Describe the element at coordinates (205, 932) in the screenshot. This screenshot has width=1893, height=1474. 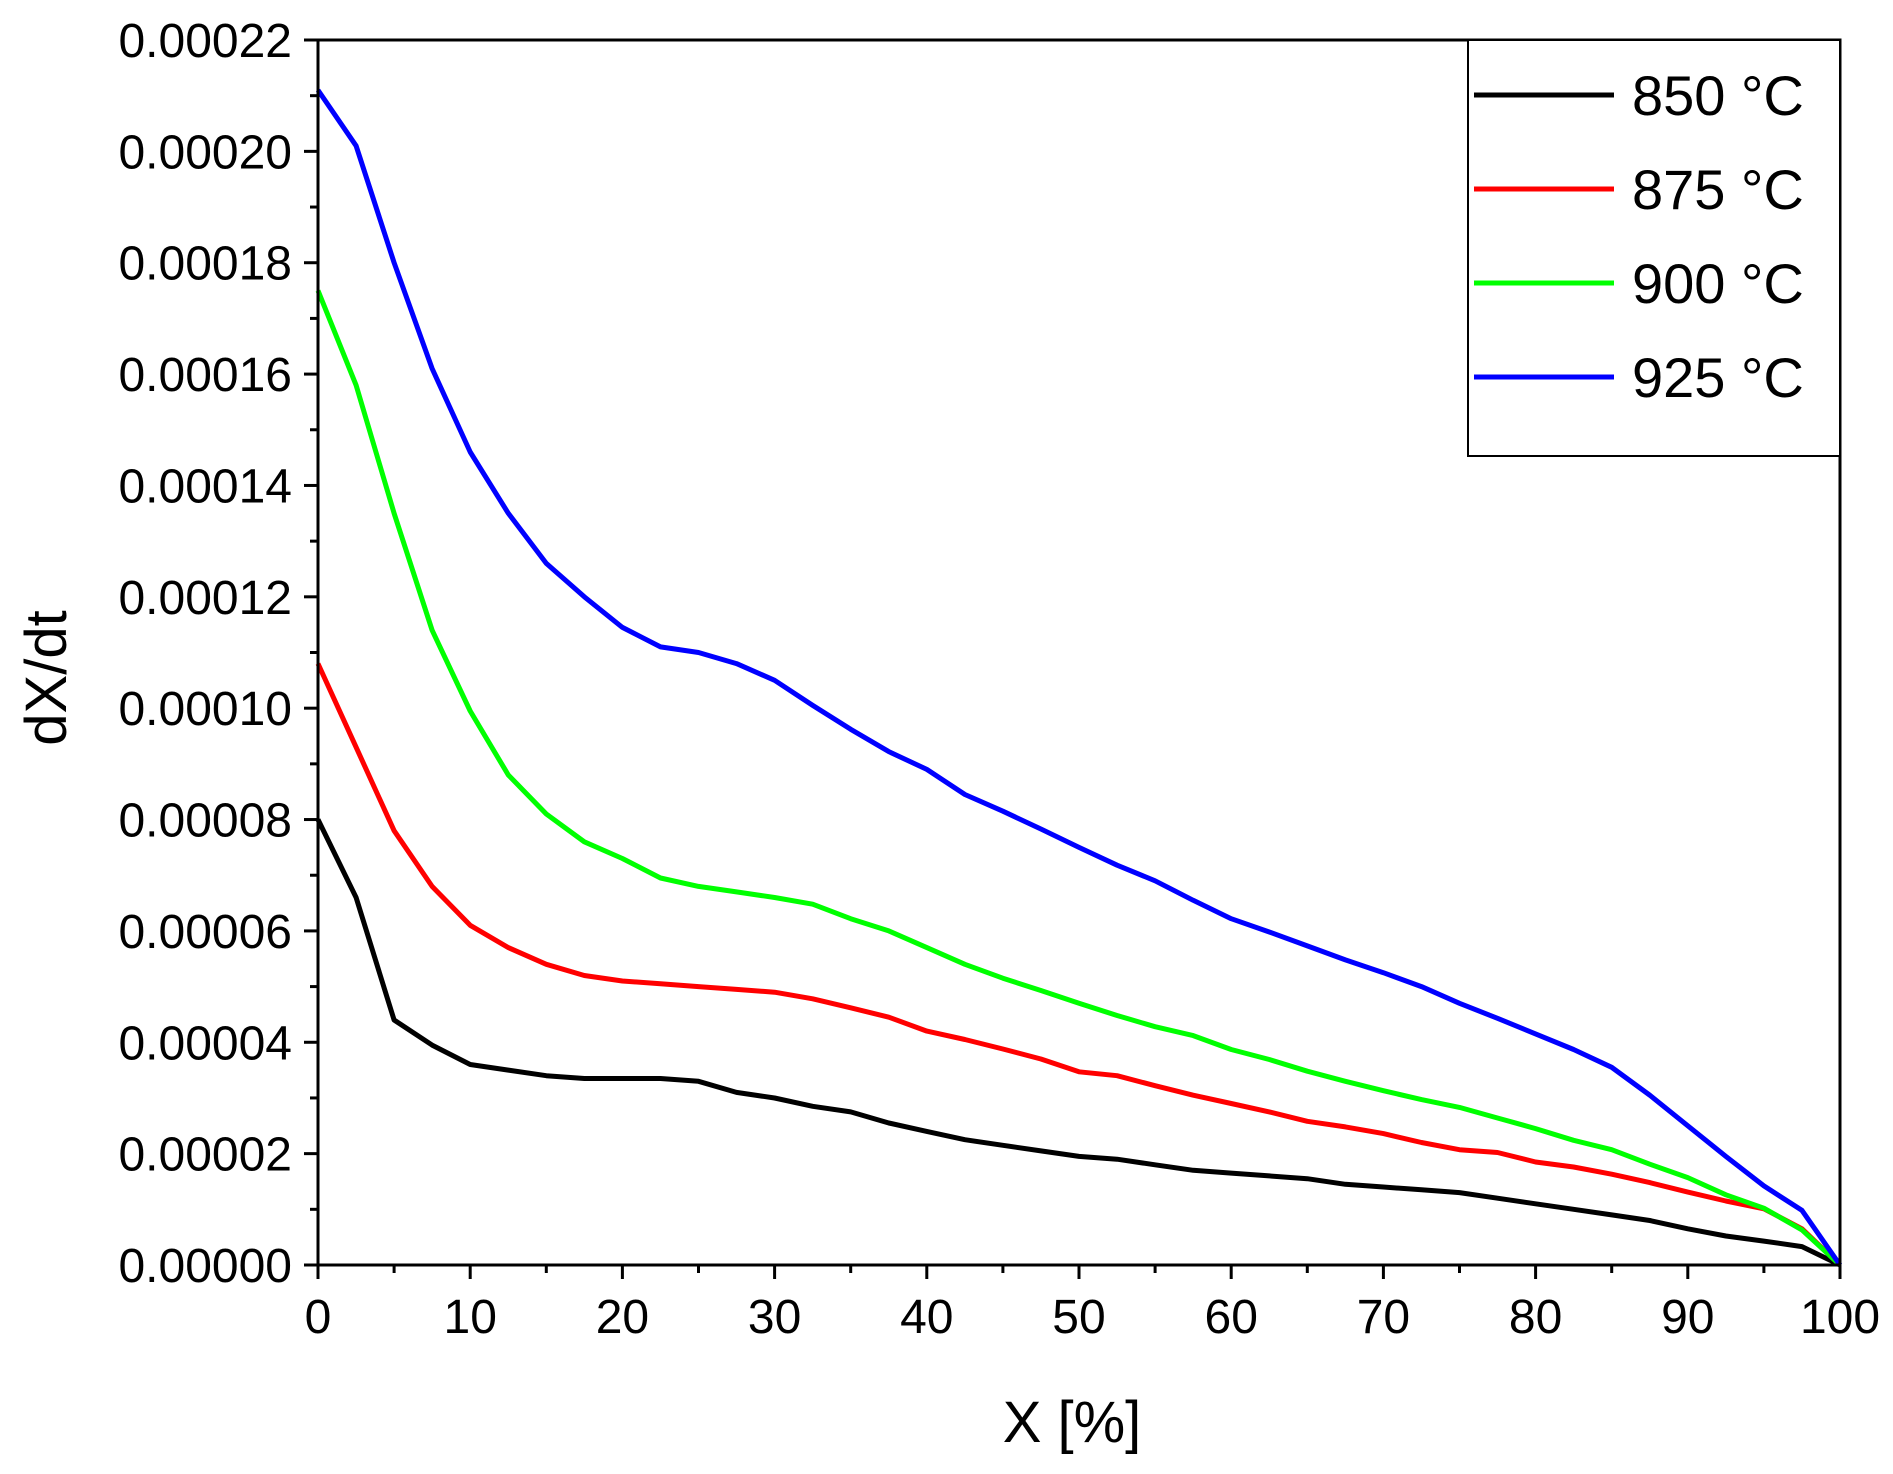
I see `y-tick-label: 0.00006` at that location.